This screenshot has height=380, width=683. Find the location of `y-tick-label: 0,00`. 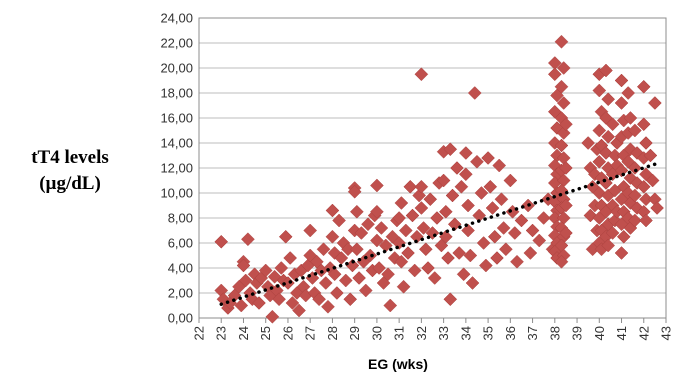

y-tick-label: 0,00 is located at coordinates (180, 318).